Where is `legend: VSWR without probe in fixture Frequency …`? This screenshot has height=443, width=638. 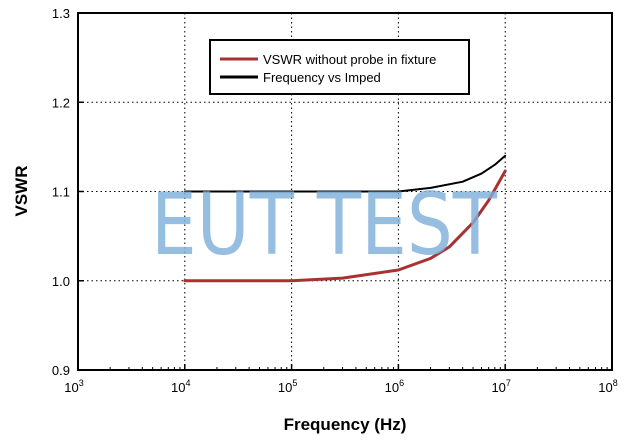
legend: VSWR without probe in fixture Frequency … is located at coordinates (339, 67).